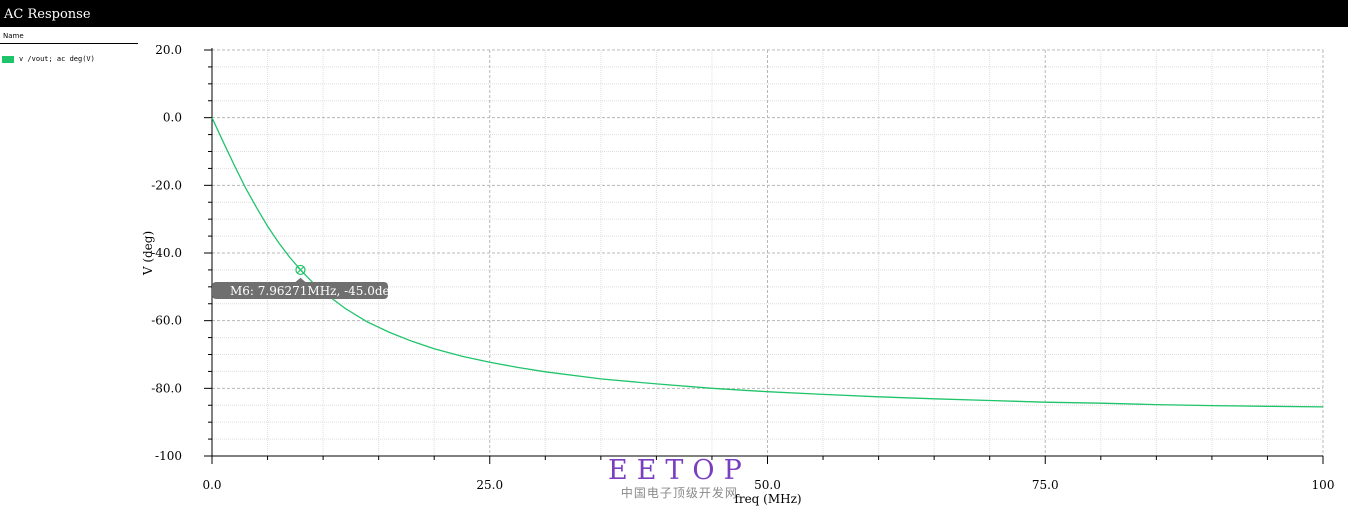 This screenshot has height=508, width=1348. Describe the element at coordinates (166, 253) in the screenshot. I see `y-tick-label: -40.0` at that location.